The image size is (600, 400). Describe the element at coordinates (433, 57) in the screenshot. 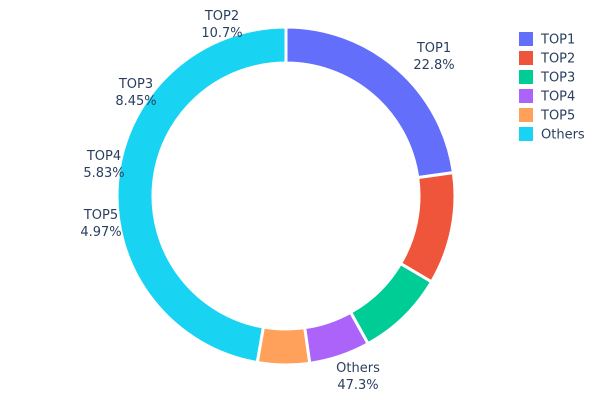

I see `slice-label-top1: TOP1 22.8%` at that location.